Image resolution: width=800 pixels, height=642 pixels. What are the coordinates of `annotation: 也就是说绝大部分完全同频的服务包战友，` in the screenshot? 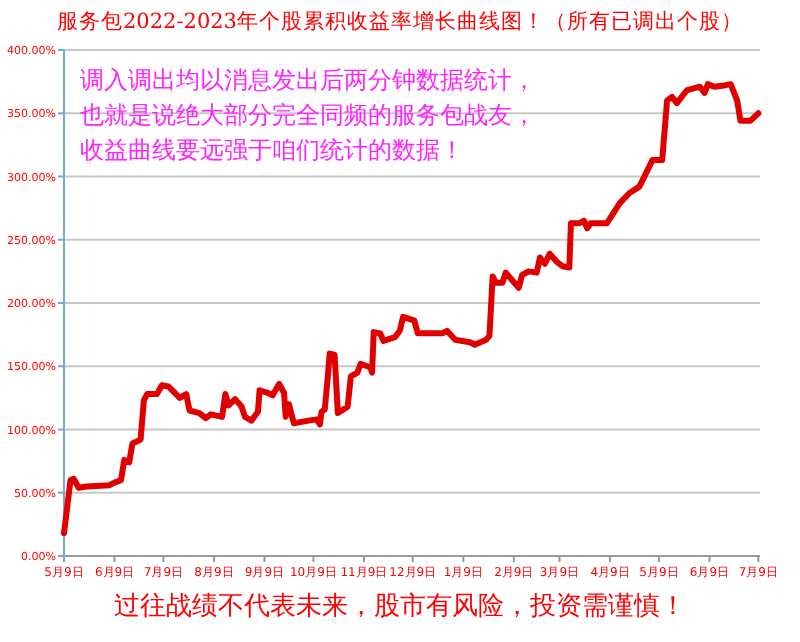 It's located at (308, 115).